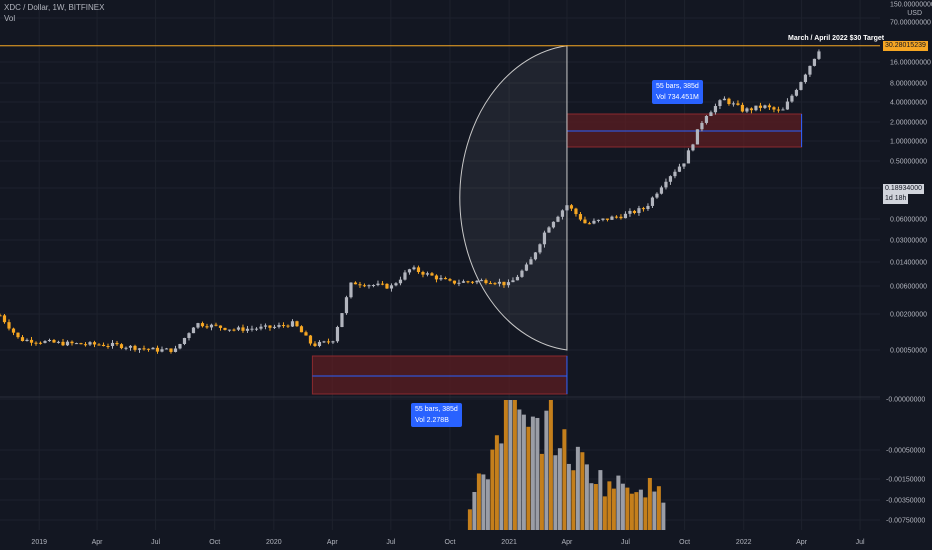  Describe the element at coordinates (908, 287) in the screenshot. I see `price-tick-label: 0.00600000` at that location.